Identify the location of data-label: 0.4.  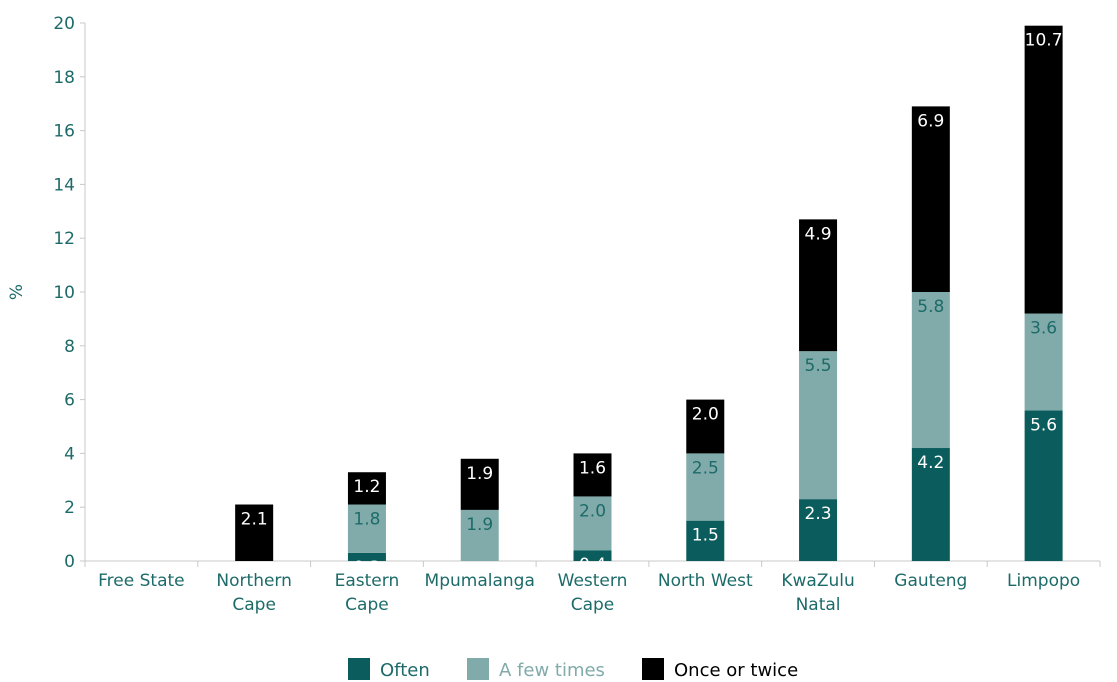
(592, 565).